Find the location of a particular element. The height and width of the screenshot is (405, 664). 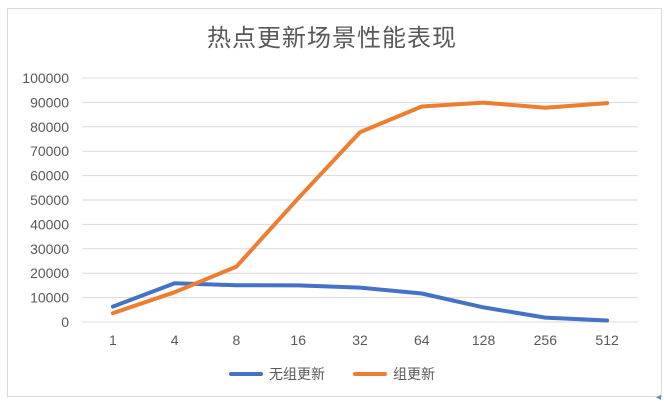

y-tick-label: 0 is located at coordinates (65, 322).